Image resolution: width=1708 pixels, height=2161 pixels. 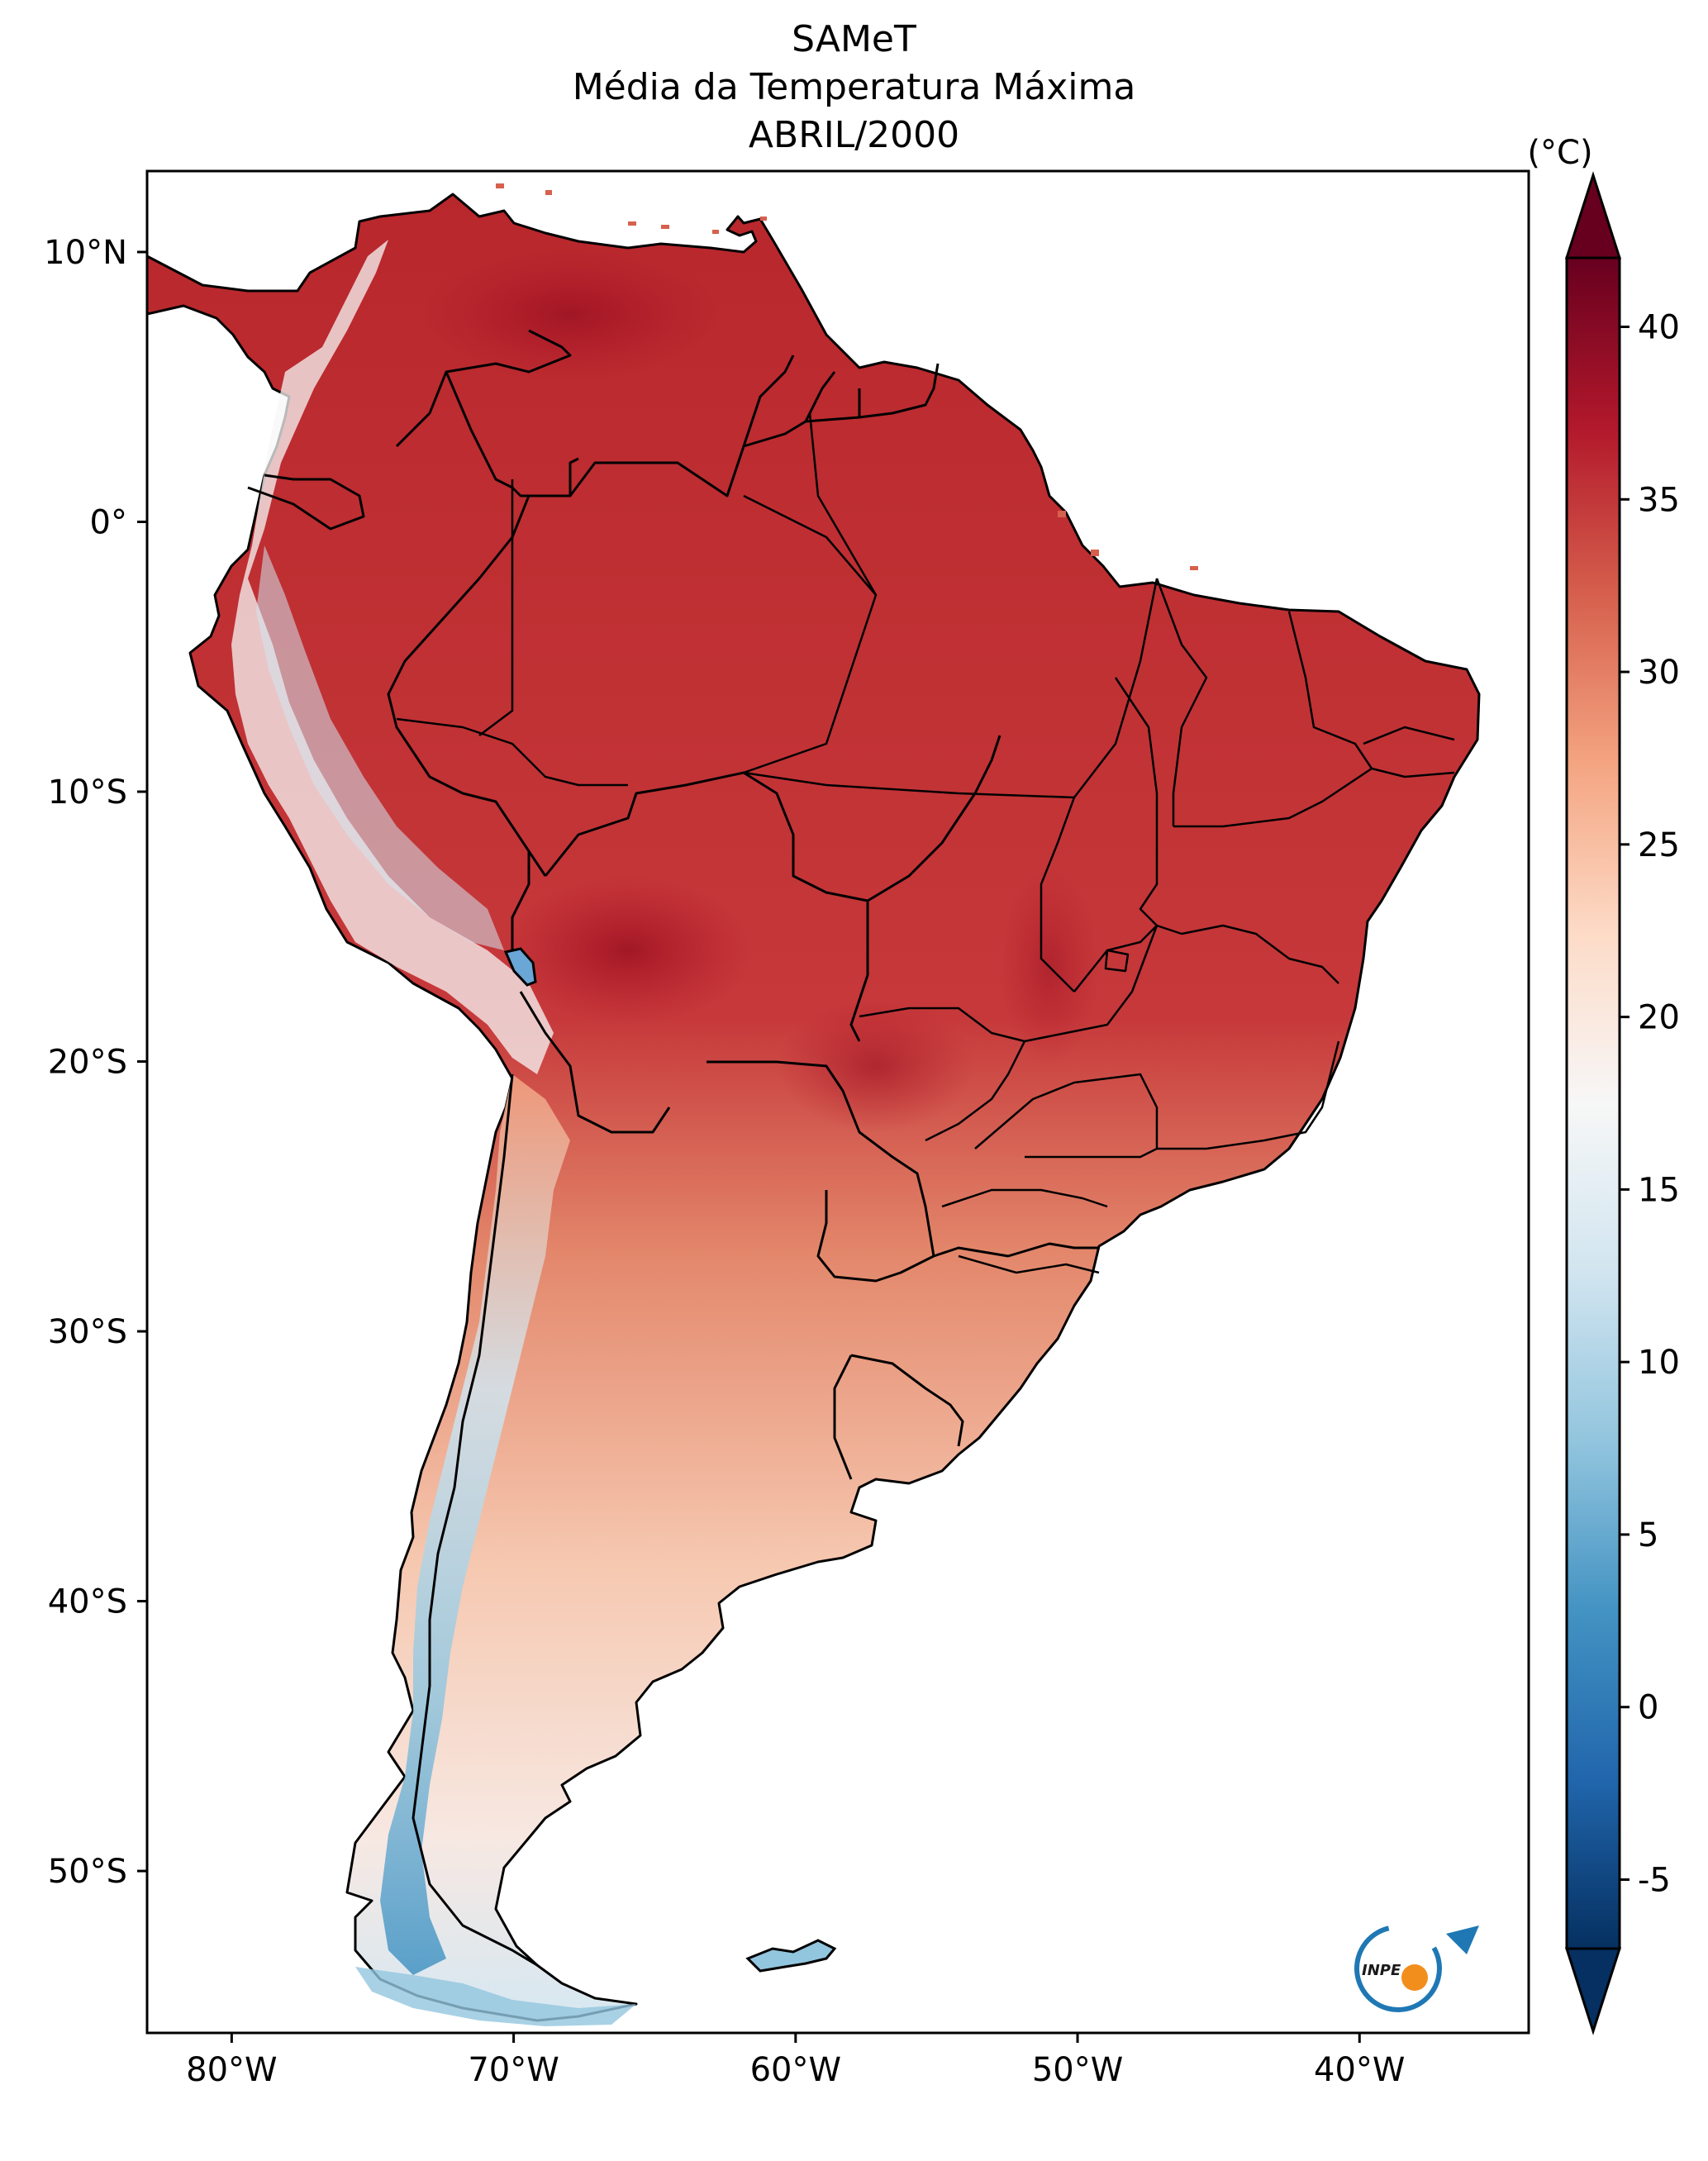 What do you see at coordinates (907, 1400) in the screenshot?
I see `border-uruguay-brazil` at bounding box center [907, 1400].